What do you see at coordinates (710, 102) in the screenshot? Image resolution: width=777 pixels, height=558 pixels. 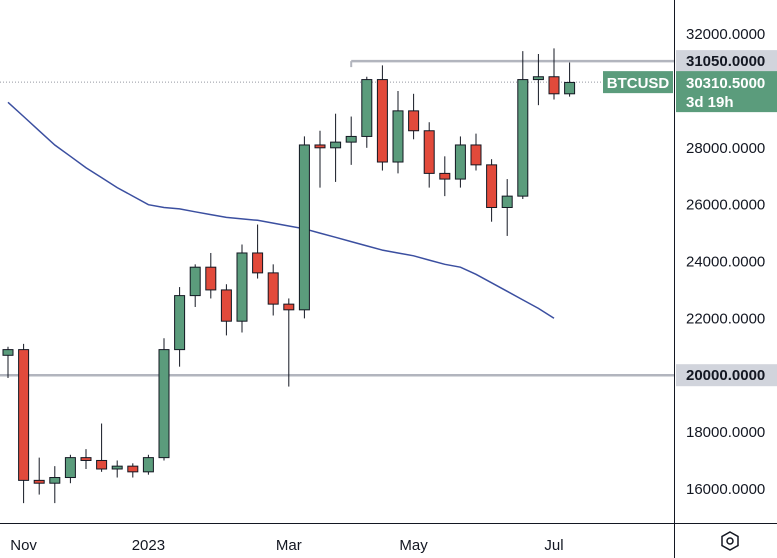 I see `countdown-label: 3d 19h` at bounding box center [710, 102].